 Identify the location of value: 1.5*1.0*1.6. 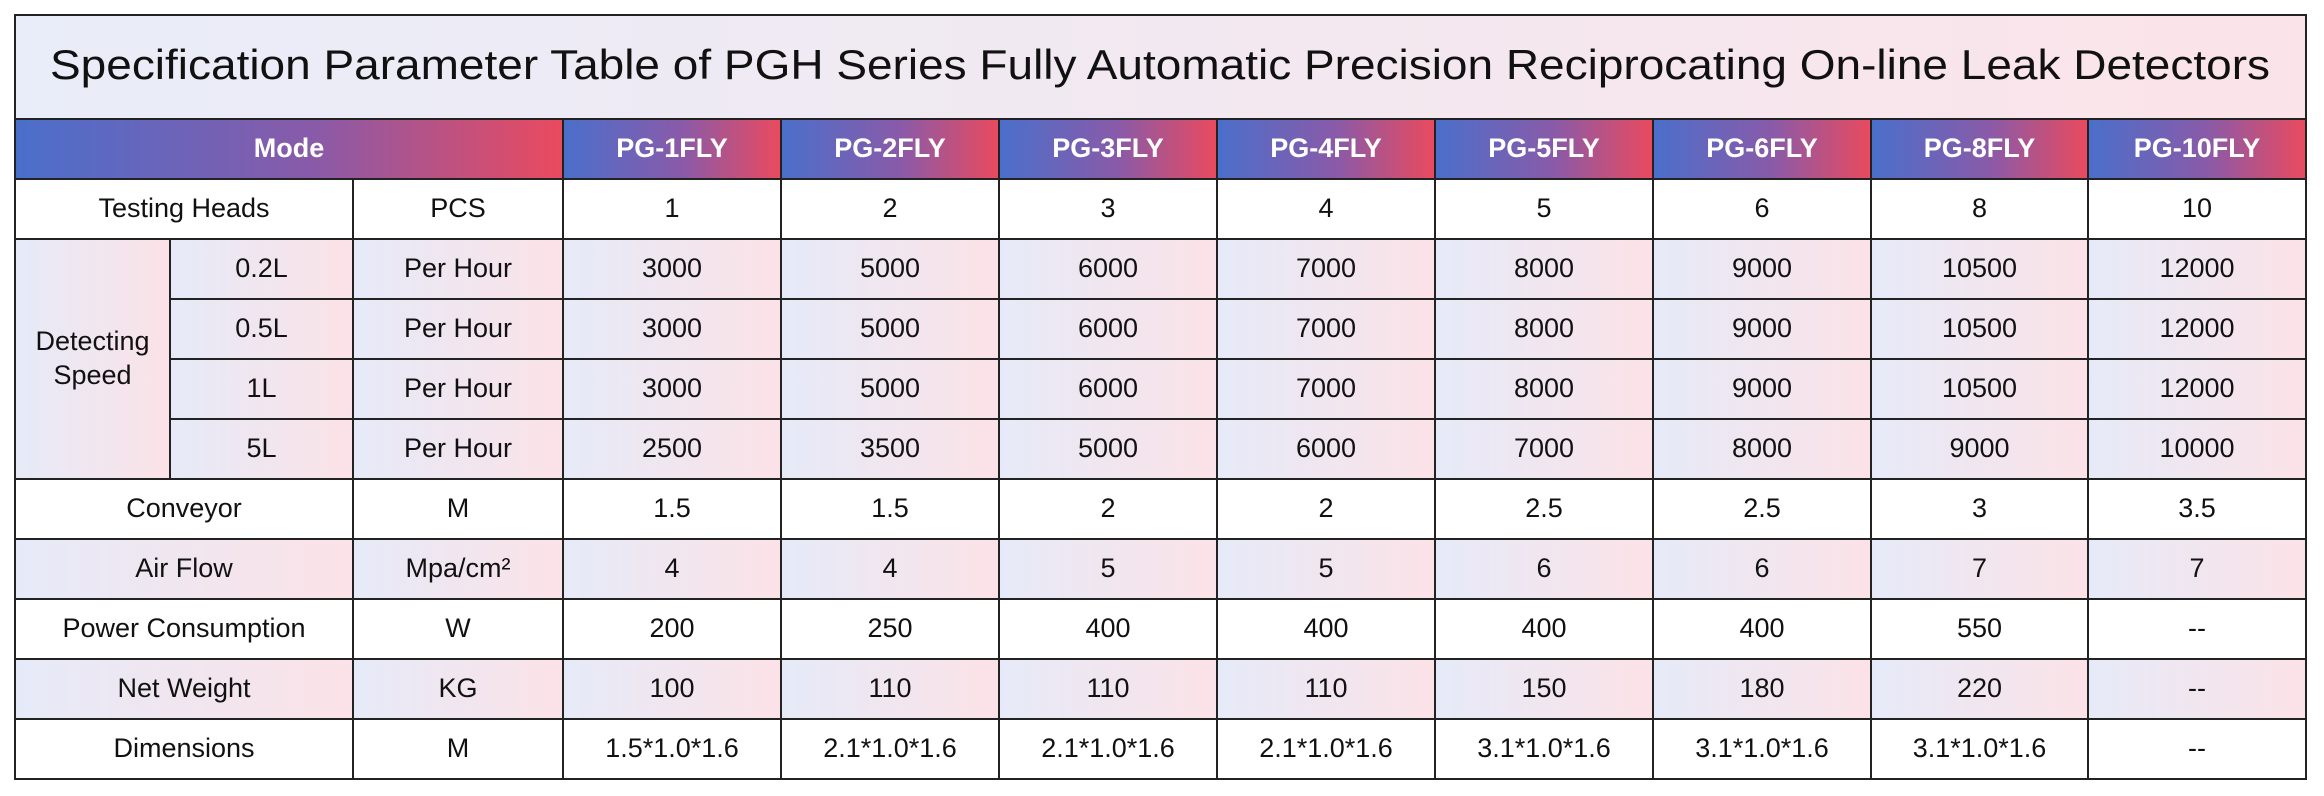
(672, 748).